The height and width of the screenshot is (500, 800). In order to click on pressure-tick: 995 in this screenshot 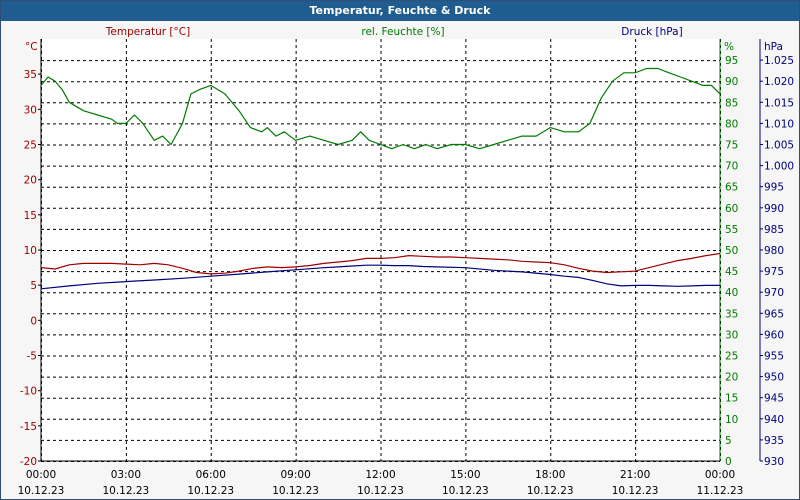, I will do `click(774, 188)`.